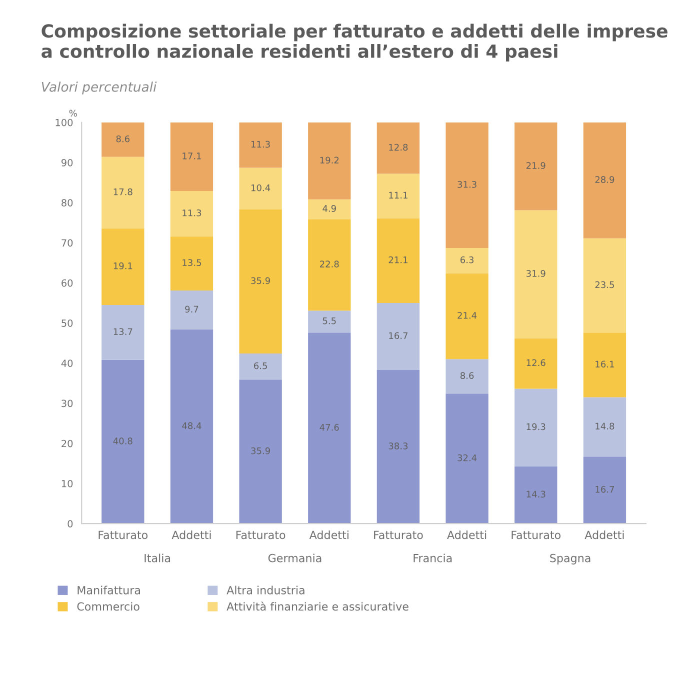 This screenshot has width=680, height=680. Describe the element at coordinates (433, 558) in the screenshot. I see `text: Francia` at that location.